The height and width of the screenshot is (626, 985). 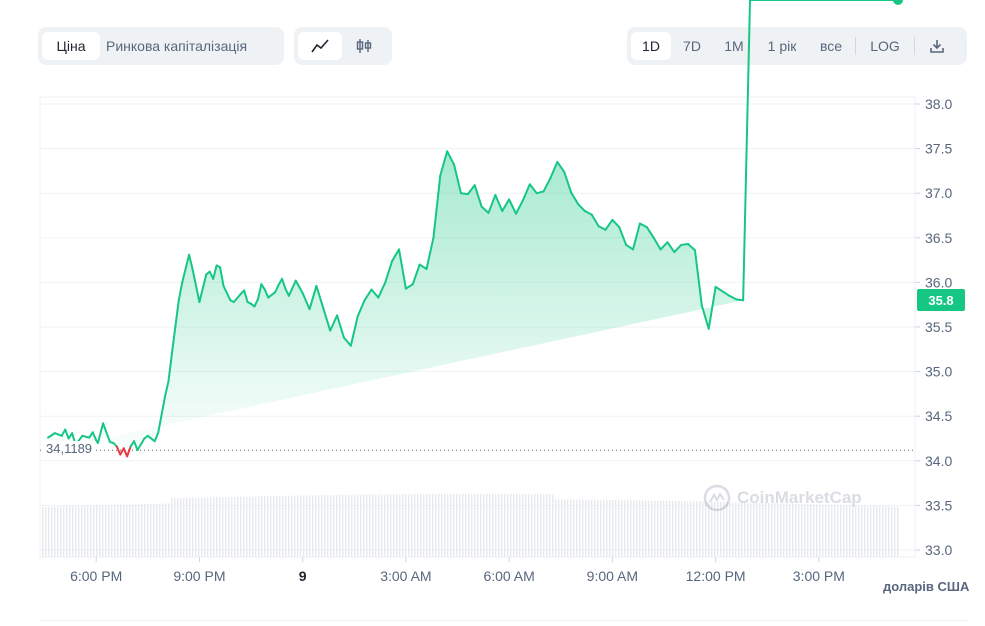 What do you see at coordinates (71, 46) in the screenshot?
I see `tab-price: Ціна` at bounding box center [71, 46].